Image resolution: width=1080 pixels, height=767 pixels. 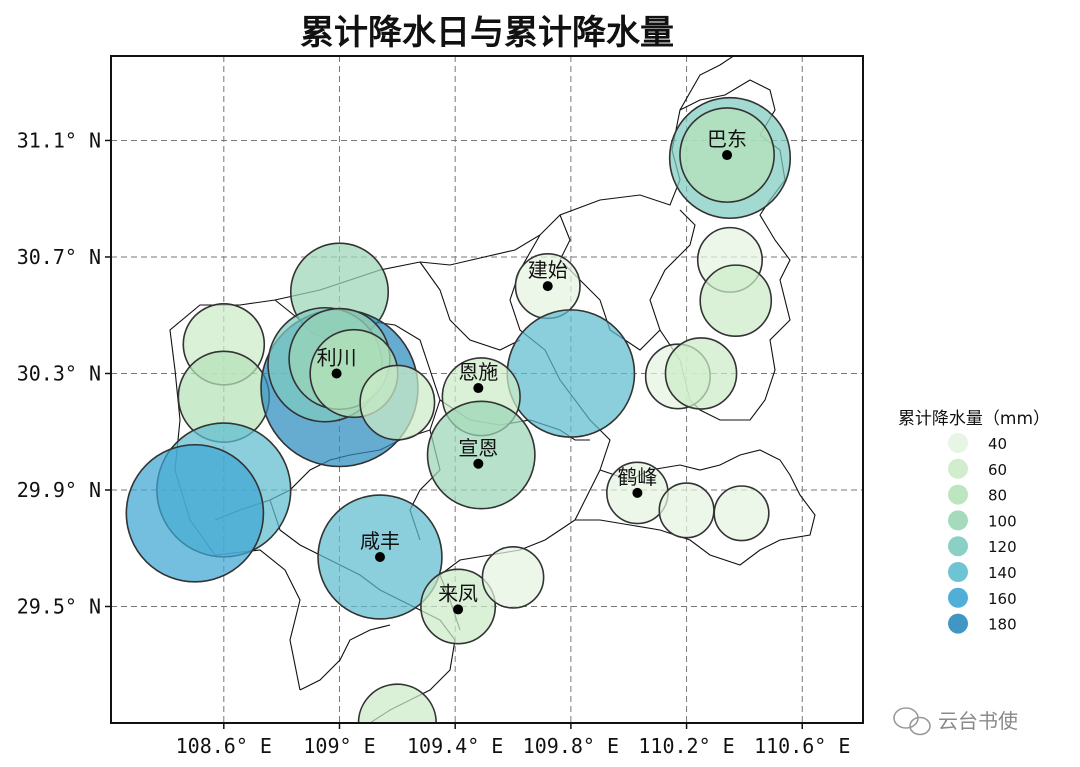 I want to click on boundary-north-east, so click(x=720, y=250).